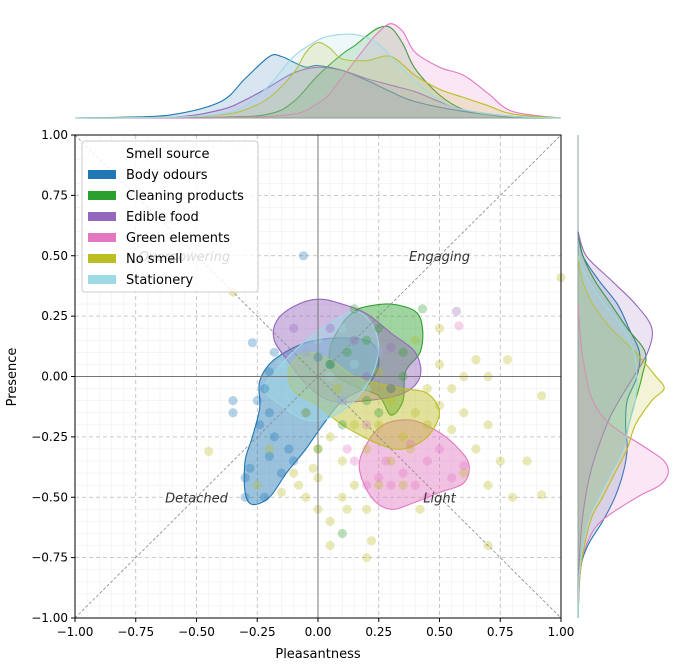 This screenshot has width=698, height=668. I want to click on legend-label: Cleaning products, so click(185, 196).